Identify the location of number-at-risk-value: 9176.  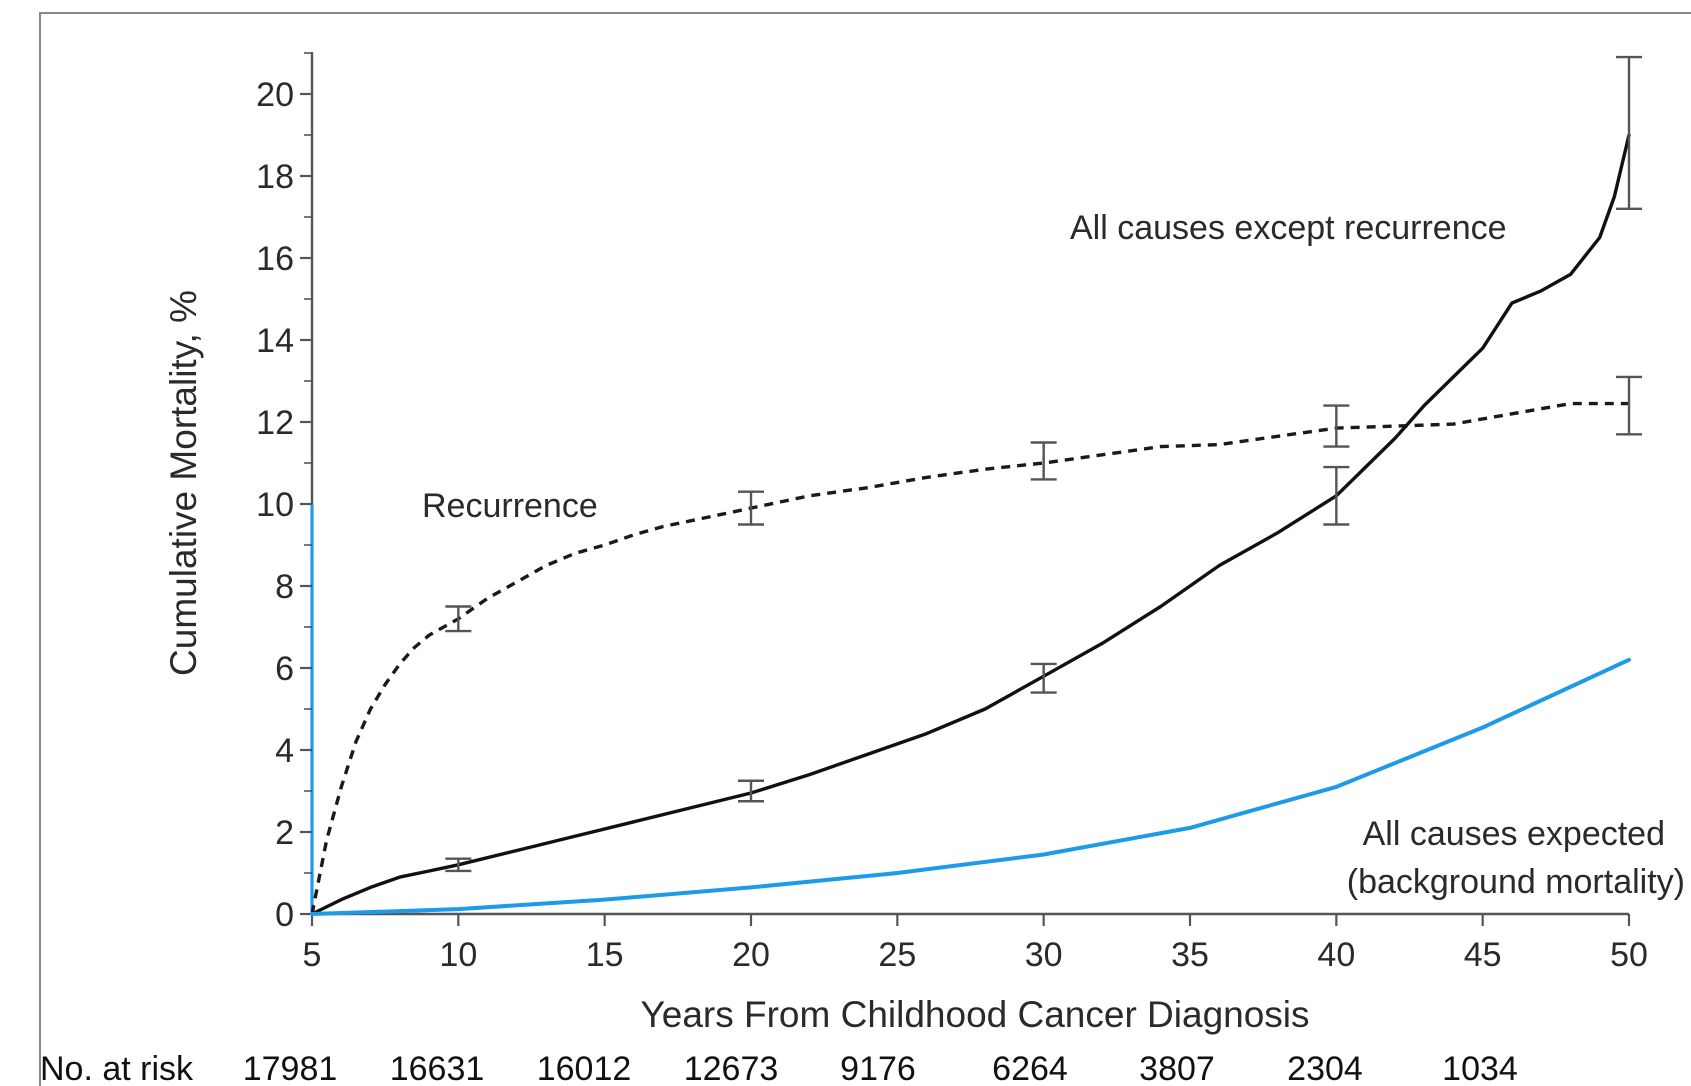
(878, 1068).